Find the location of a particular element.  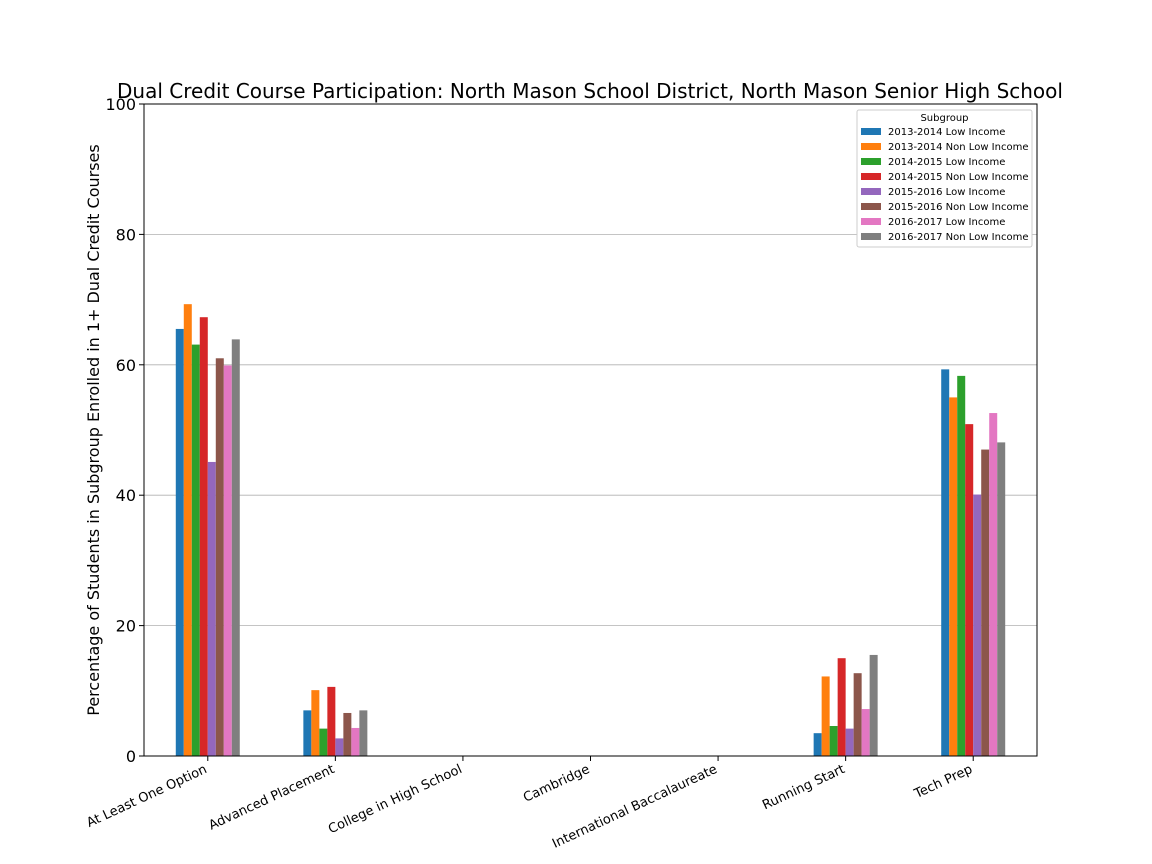

legend-entry: 2014-2015 Low Income is located at coordinates (946, 162).